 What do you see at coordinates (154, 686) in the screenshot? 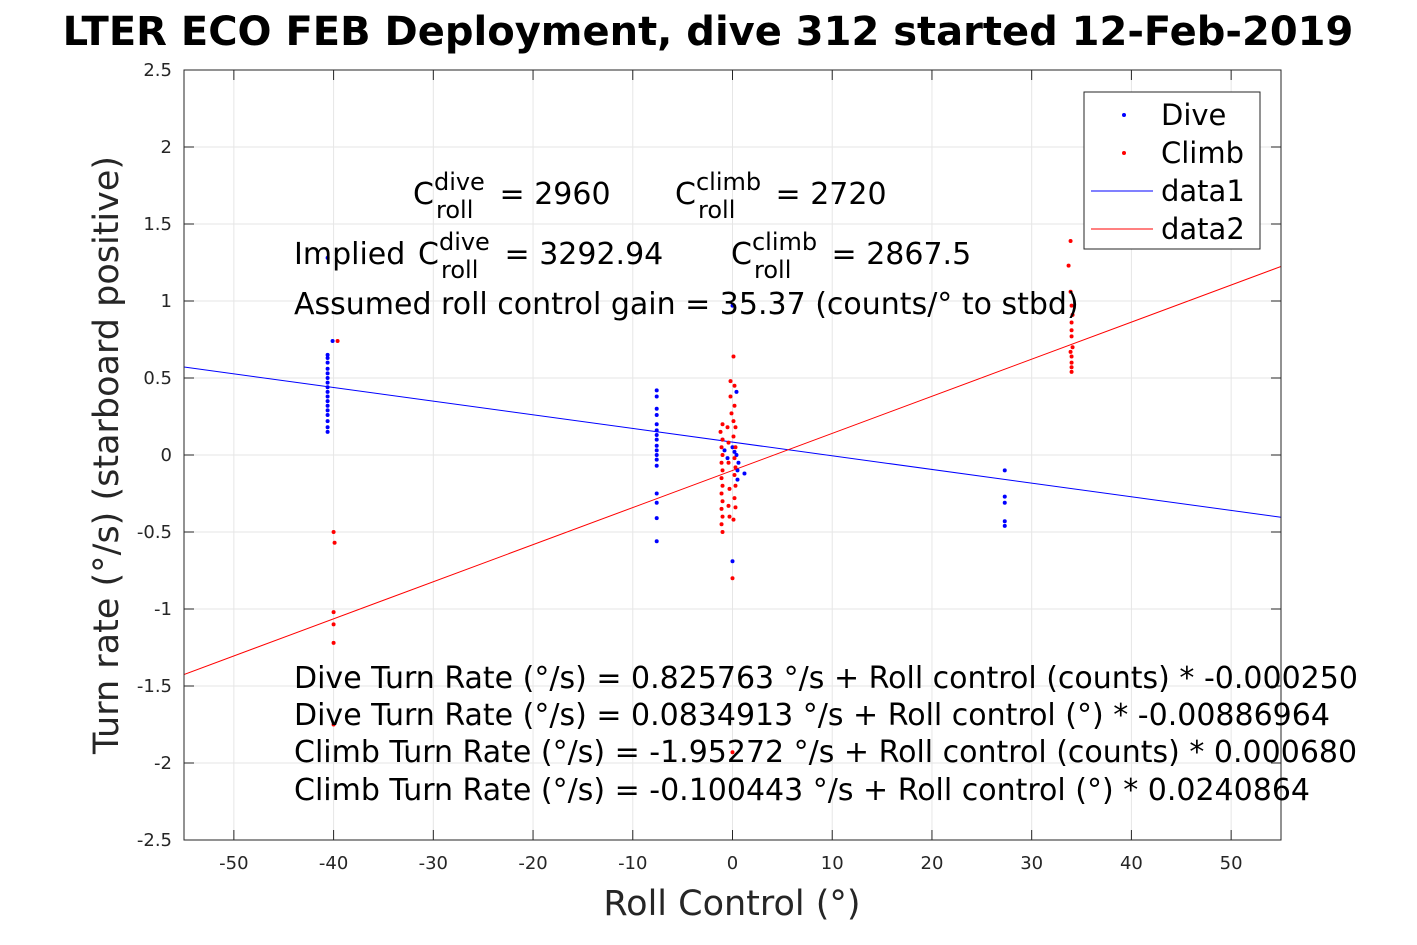
I see `y-tick-label: -1.5` at bounding box center [154, 686].